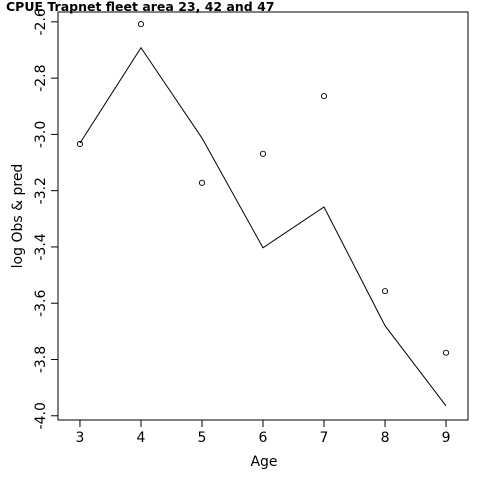 The width and height of the screenshot is (480, 480). What do you see at coordinates (41, 134) in the screenshot?
I see `y-tick-label: -3.0` at bounding box center [41, 134].